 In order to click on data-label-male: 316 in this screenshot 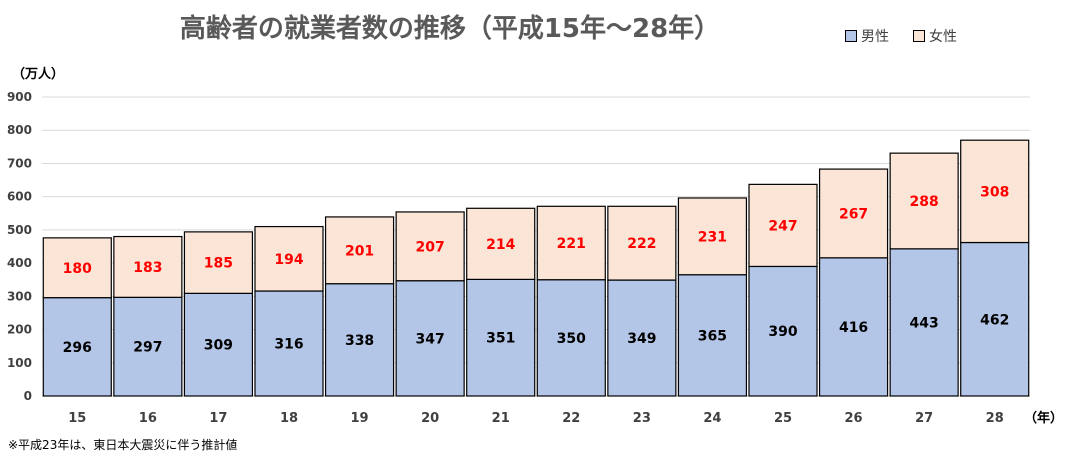, I will do `click(288, 345)`.